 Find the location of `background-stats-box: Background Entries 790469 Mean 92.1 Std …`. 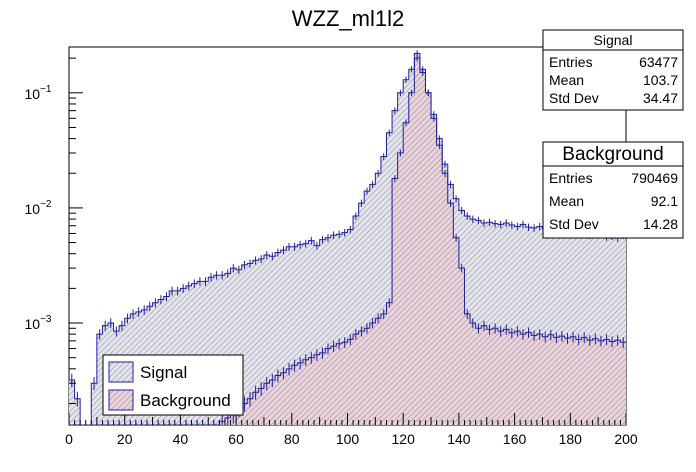

background-stats-box: Background Entries 790469 Mean 92.1 Std … is located at coordinates (613, 190).